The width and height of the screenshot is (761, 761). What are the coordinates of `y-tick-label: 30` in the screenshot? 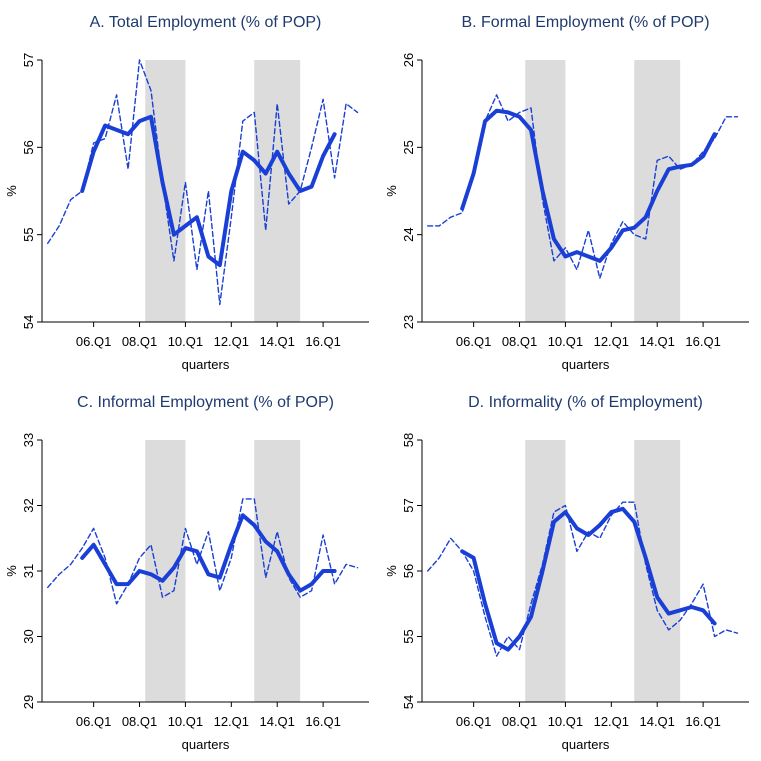 It's located at (28, 636).